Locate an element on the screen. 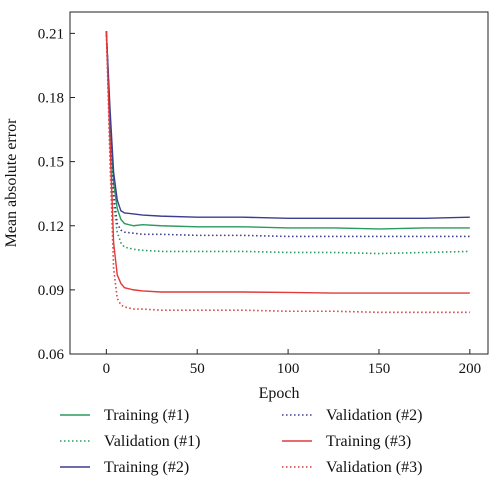 This screenshot has width=500, height=484. legend-label-3: Training (#2) is located at coordinates (146, 467).